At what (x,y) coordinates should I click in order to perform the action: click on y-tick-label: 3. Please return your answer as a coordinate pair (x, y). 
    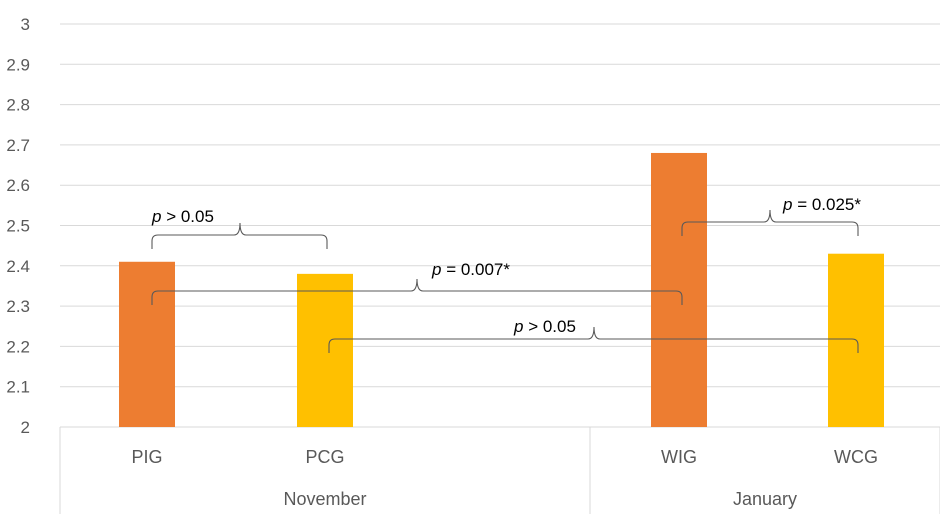
    Looking at the image, I should click on (25, 24).